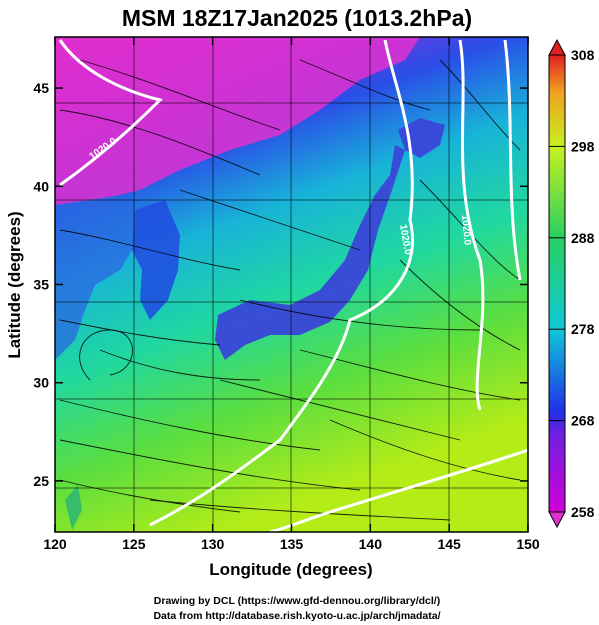 The width and height of the screenshot is (599, 625). I want to click on colorbar-tick-label: 268, so click(583, 421).